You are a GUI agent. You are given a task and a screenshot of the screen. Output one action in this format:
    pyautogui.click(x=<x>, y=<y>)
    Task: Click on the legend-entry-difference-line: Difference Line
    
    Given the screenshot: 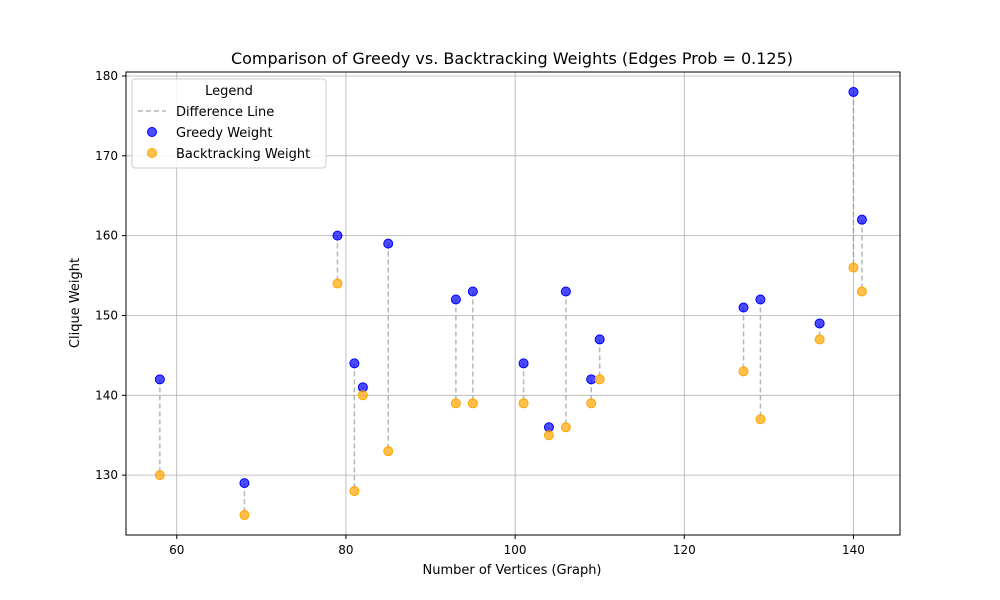 What is the action you would take?
    pyautogui.click(x=225, y=112)
    